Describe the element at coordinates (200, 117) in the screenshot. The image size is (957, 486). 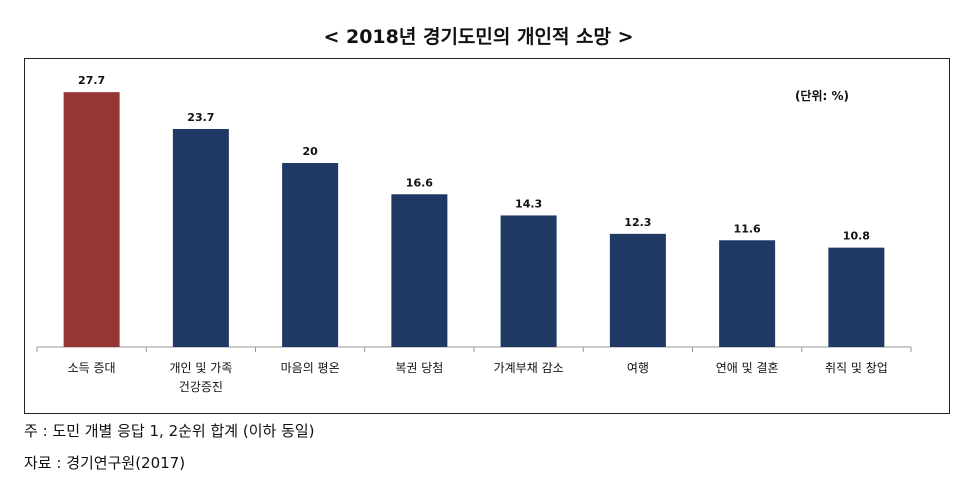
I see `data-label: 23.7` at that location.